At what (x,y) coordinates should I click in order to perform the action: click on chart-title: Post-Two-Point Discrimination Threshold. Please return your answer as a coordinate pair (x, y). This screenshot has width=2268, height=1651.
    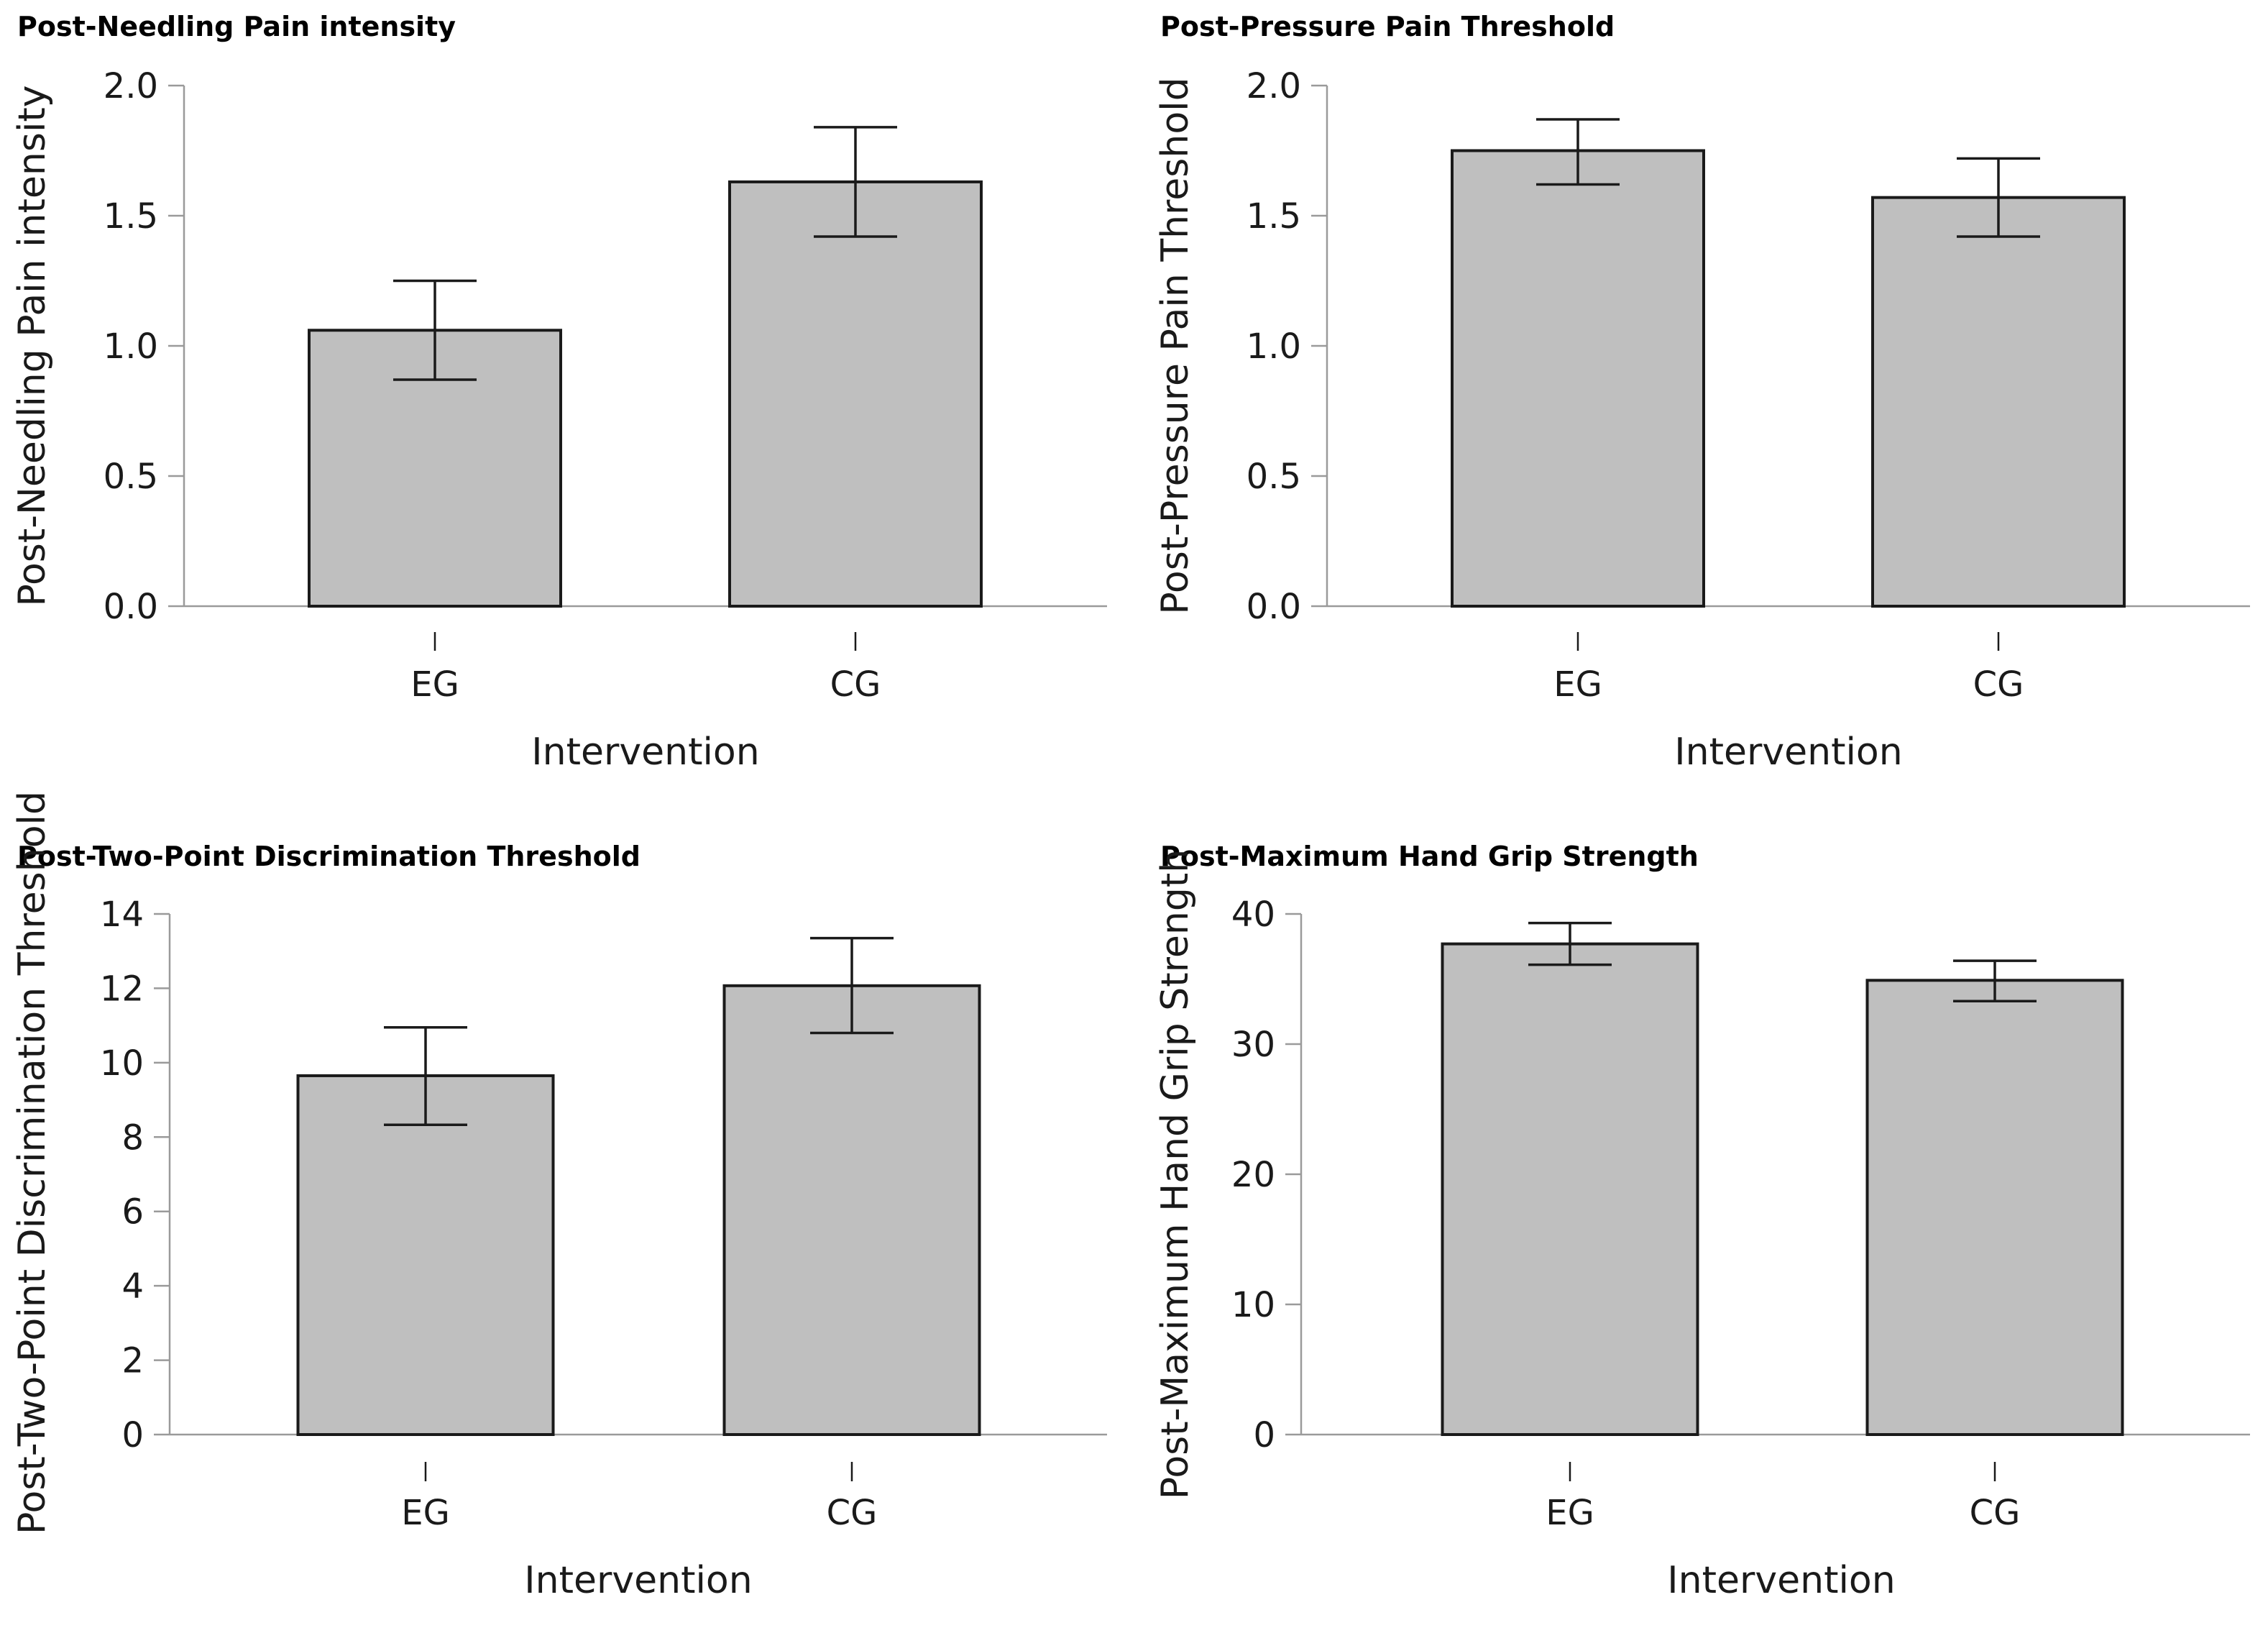
    Looking at the image, I should click on (329, 857).